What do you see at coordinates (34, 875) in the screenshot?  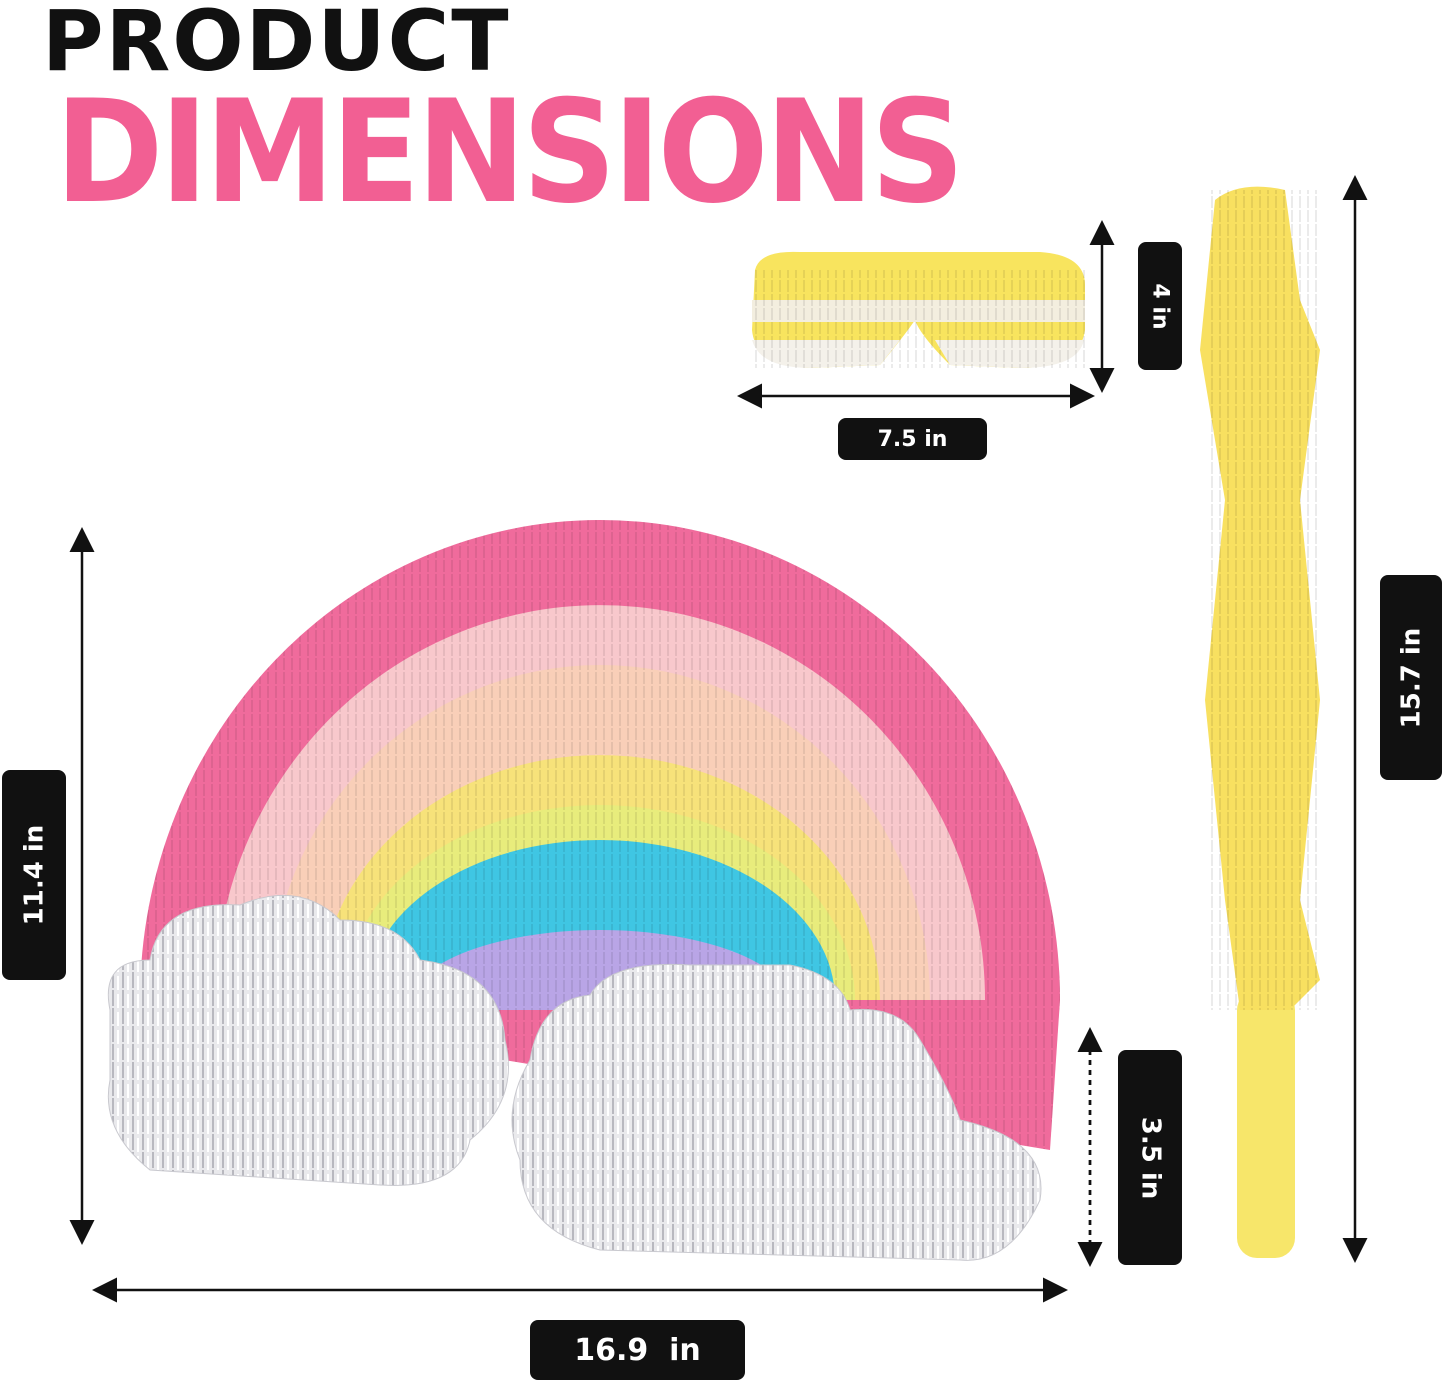 I see `label-pinata-height: 11.4 in` at bounding box center [34, 875].